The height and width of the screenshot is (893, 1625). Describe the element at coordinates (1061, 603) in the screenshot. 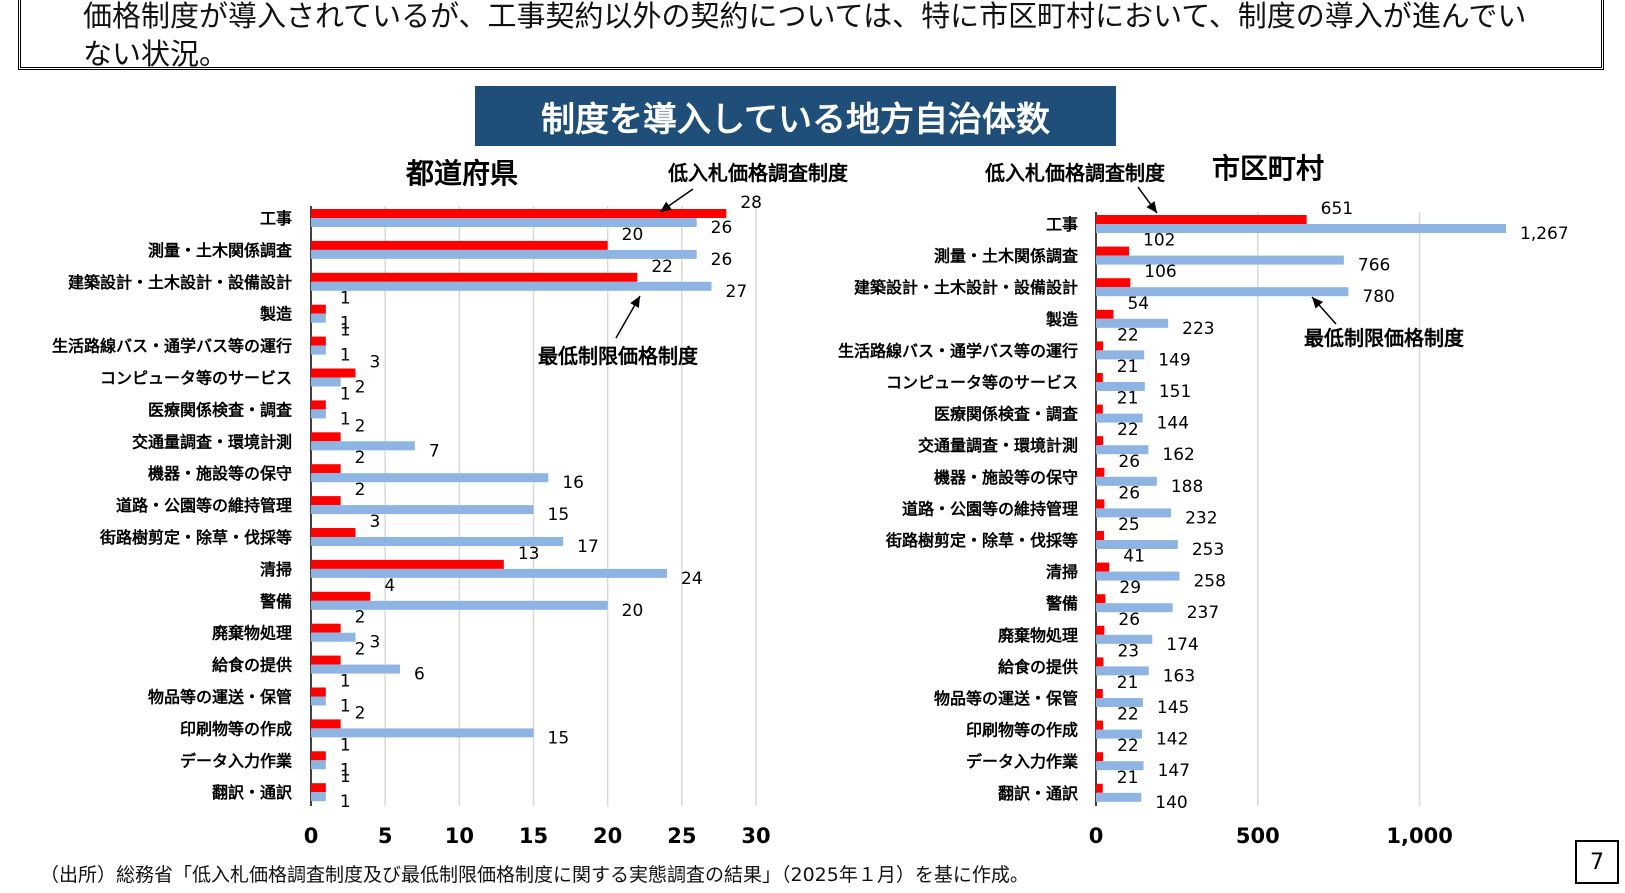

I see `category-label: 警備` at that location.